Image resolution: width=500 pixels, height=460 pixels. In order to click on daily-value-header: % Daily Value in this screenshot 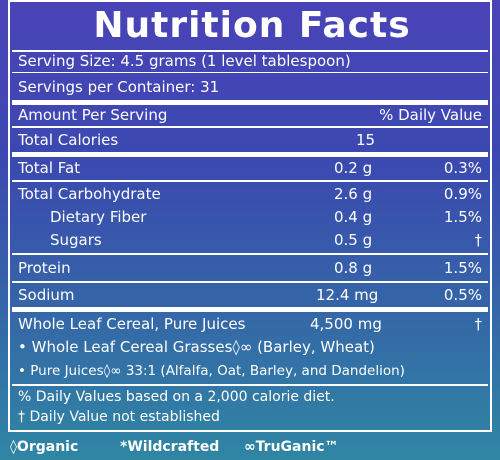, I will do `click(430, 115)`.